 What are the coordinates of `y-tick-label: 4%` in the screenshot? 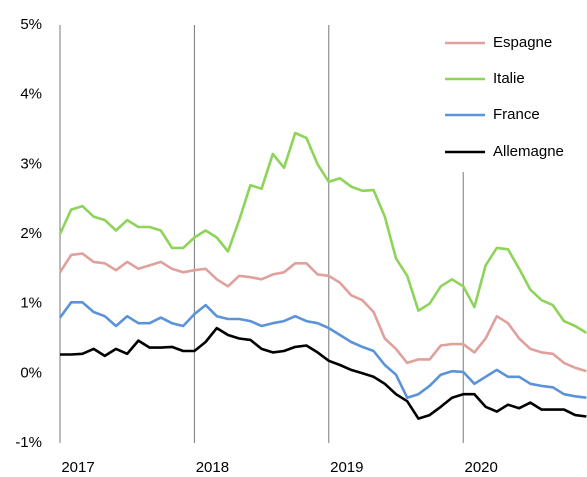 It's located at (31, 94).